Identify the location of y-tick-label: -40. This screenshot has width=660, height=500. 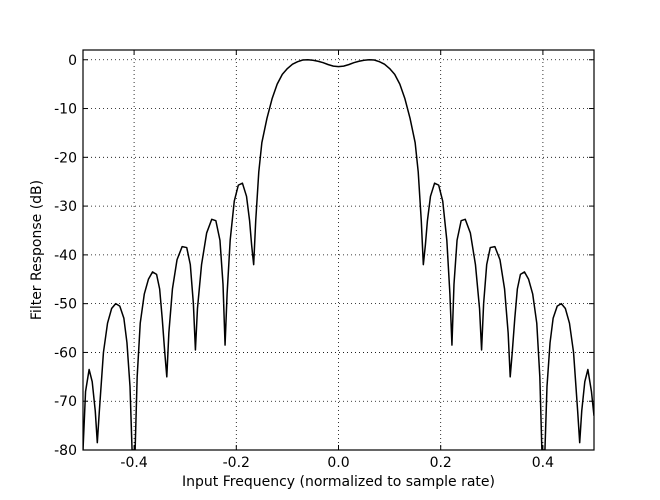
(65, 256).